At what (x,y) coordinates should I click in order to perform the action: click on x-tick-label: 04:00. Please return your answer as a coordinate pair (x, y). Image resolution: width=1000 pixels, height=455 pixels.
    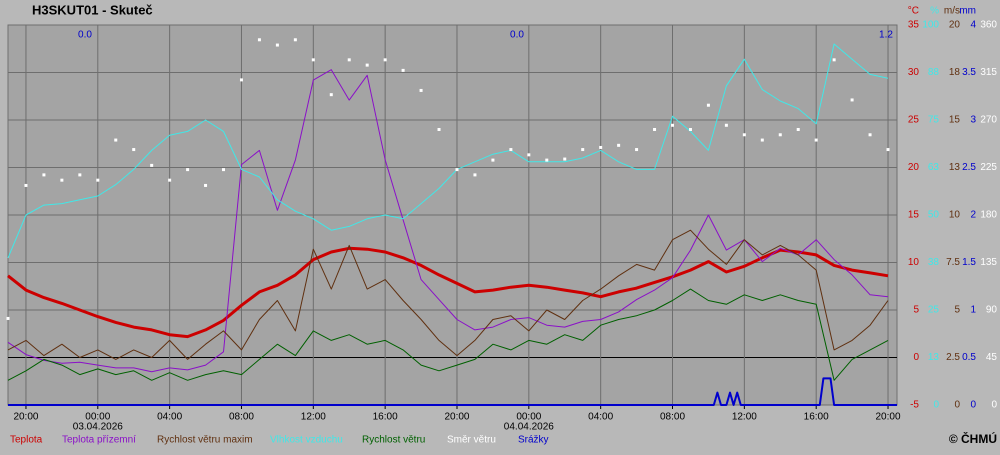
    Looking at the image, I should click on (169, 417).